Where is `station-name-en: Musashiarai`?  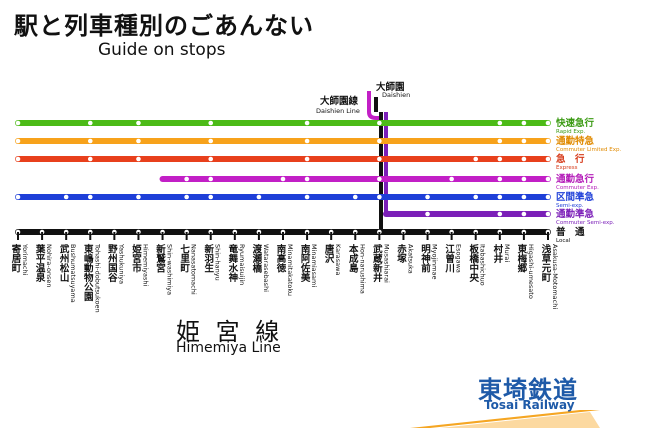
station-name-en: Musashiarai is located at coordinates (386, 263).